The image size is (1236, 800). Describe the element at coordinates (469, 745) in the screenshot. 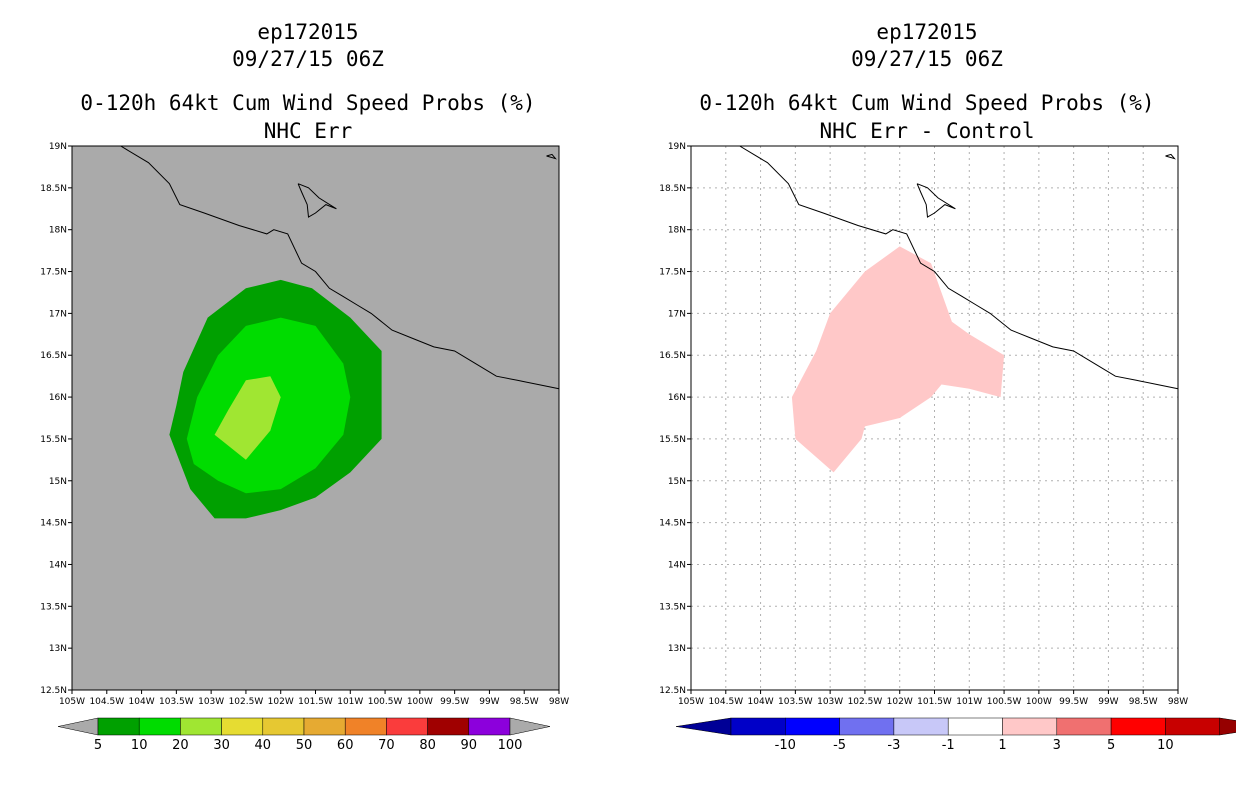

I see `left-colorbar-label: 90` at that location.